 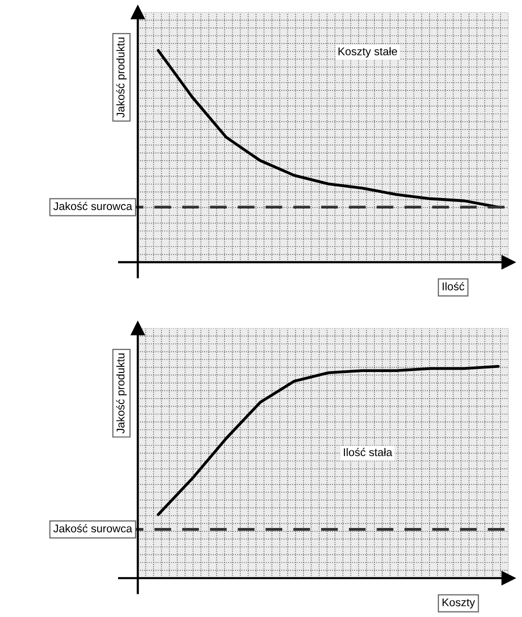 I want to click on annotation: Koszty stałe, so click(x=368, y=52).